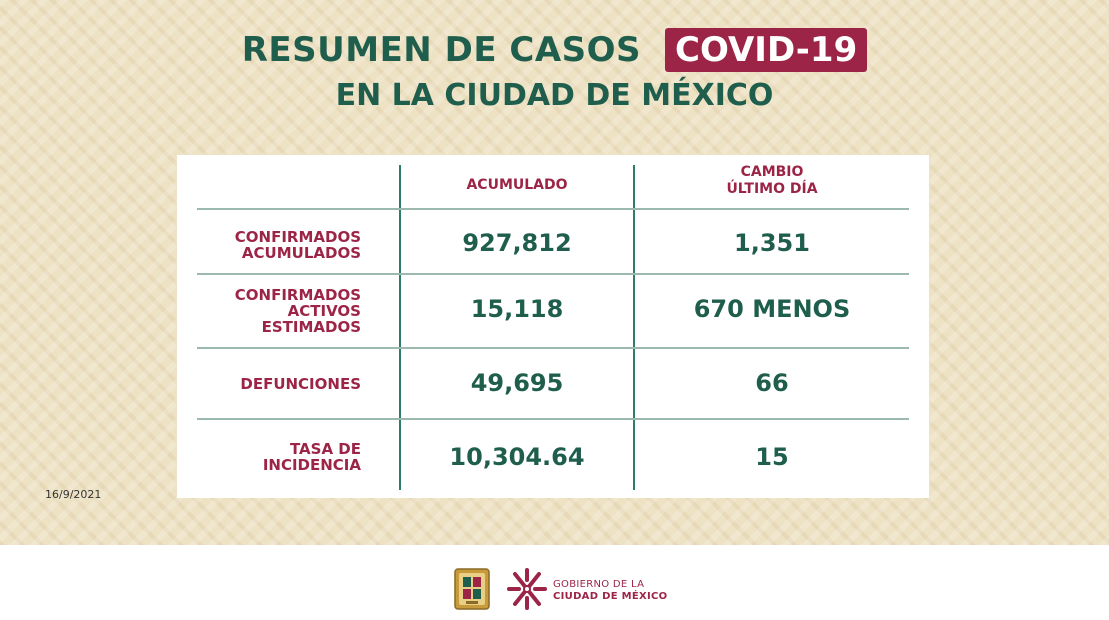 This screenshot has width=1109, height=620. Describe the element at coordinates (517, 383) in the screenshot. I see `value-acumulado: 49,695` at that location.